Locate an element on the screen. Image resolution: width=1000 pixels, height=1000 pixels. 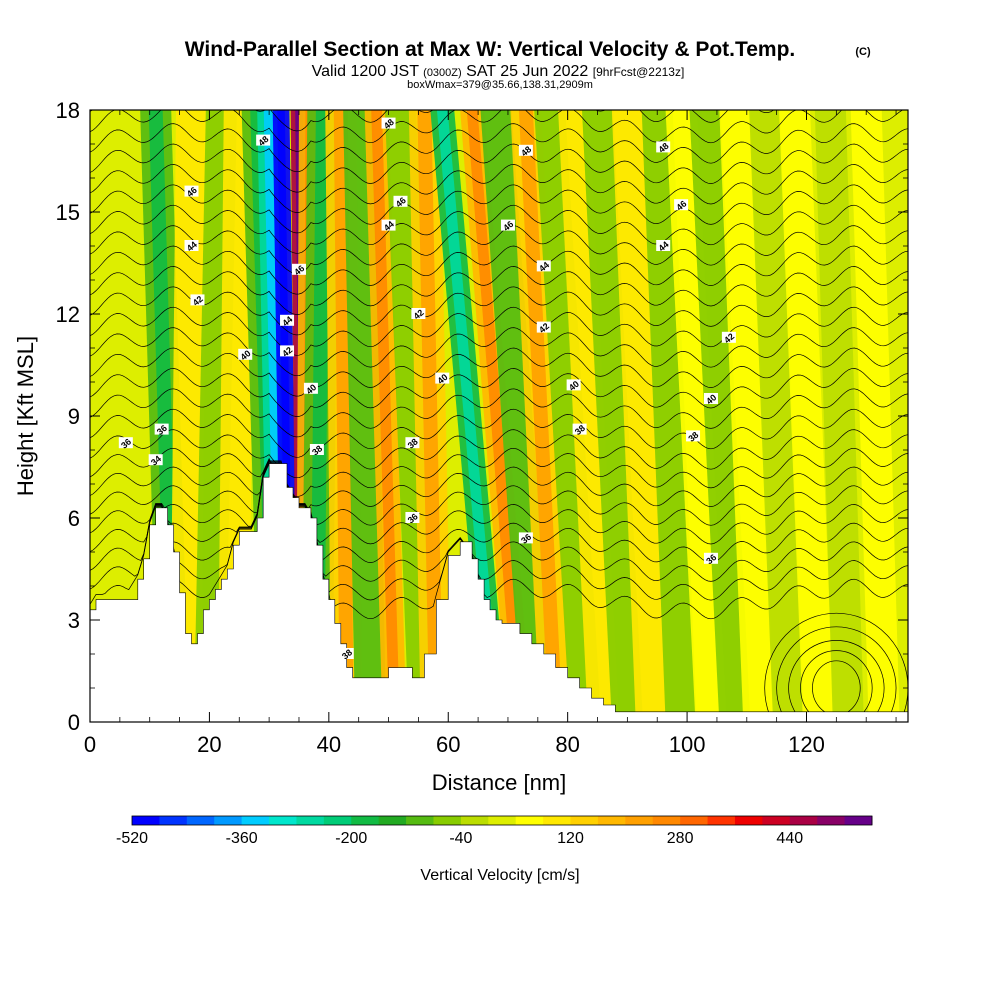
x-tick-label: 120 is located at coordinates (806, 744).